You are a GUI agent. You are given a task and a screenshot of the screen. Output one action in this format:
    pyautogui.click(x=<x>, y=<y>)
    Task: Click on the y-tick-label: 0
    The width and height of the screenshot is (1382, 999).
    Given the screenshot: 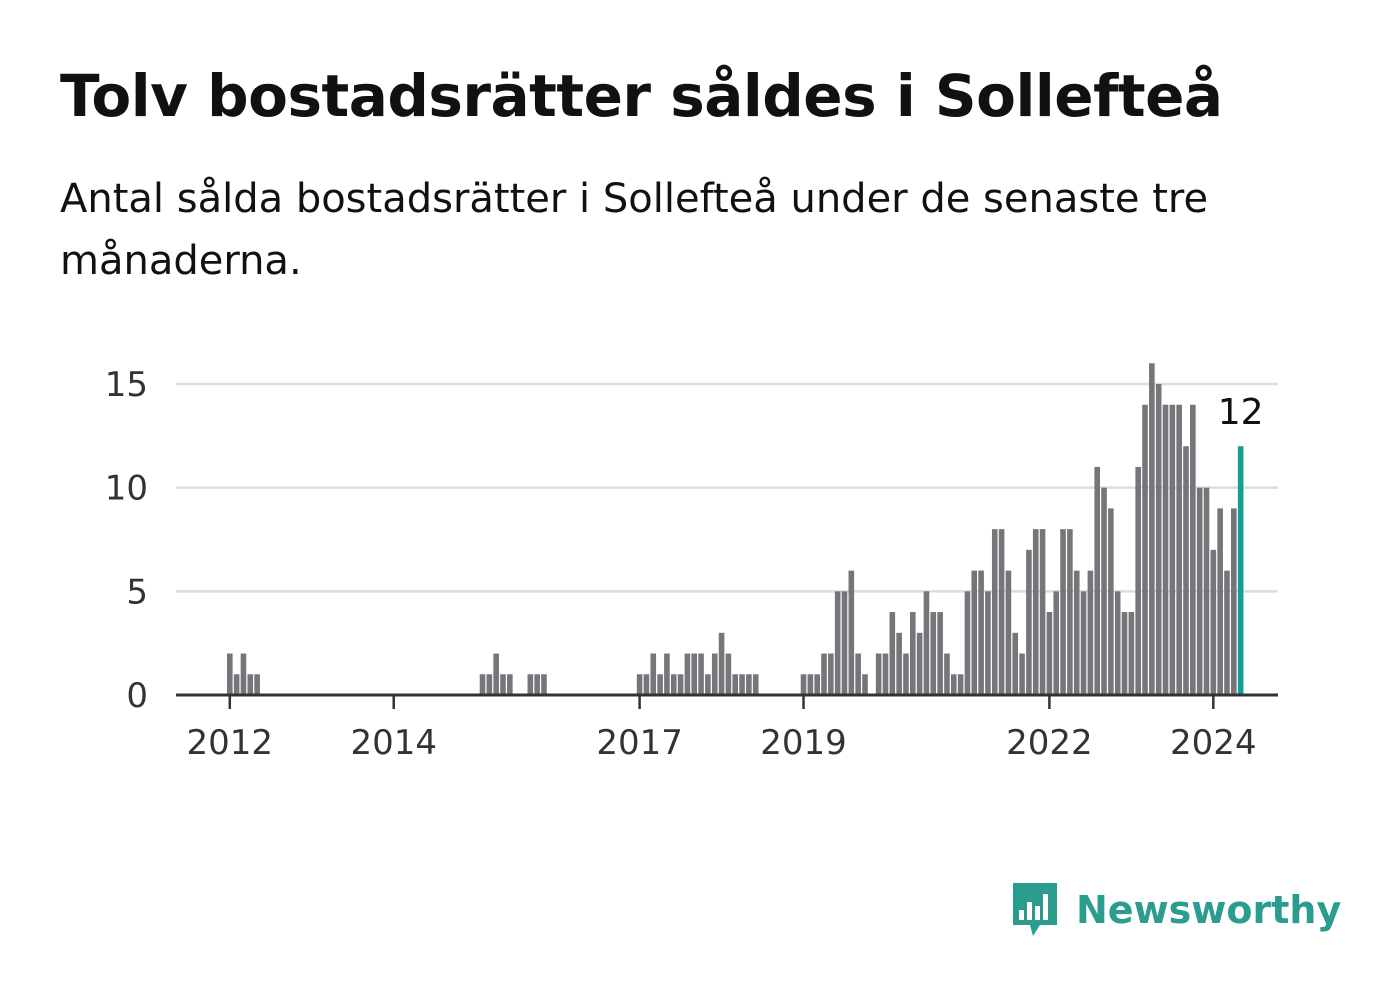 What is the action you would take?
    pyautogui.click(x=137, y=696)
    